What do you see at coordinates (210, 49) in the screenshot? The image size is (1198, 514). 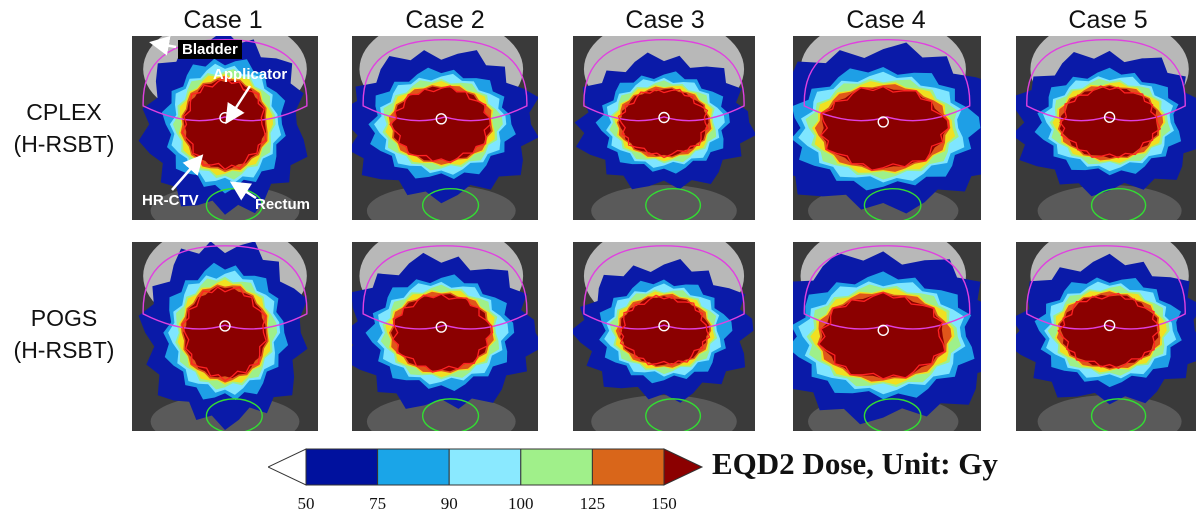 I see `bladder-label: Bladder` at bounding box center [210, 49].